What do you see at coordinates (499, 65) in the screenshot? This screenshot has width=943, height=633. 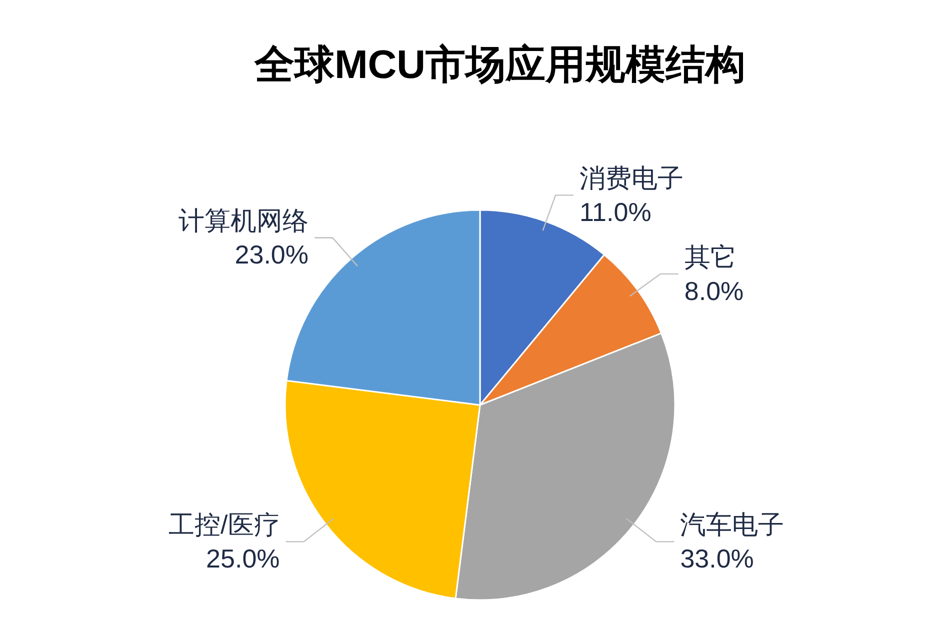 I see `chart-title: 全球MCU市场应用规模结构` at bounding box center [499, 65].